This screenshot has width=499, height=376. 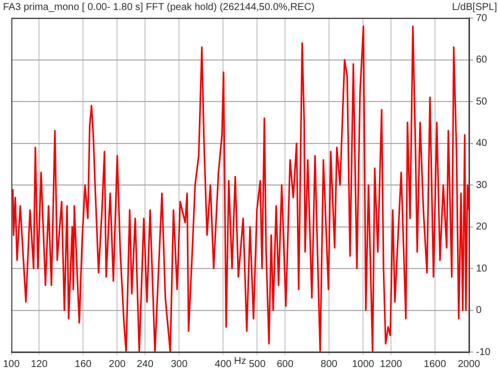 I want to click on y-tick-label: 70, so click(x=482, y=18).